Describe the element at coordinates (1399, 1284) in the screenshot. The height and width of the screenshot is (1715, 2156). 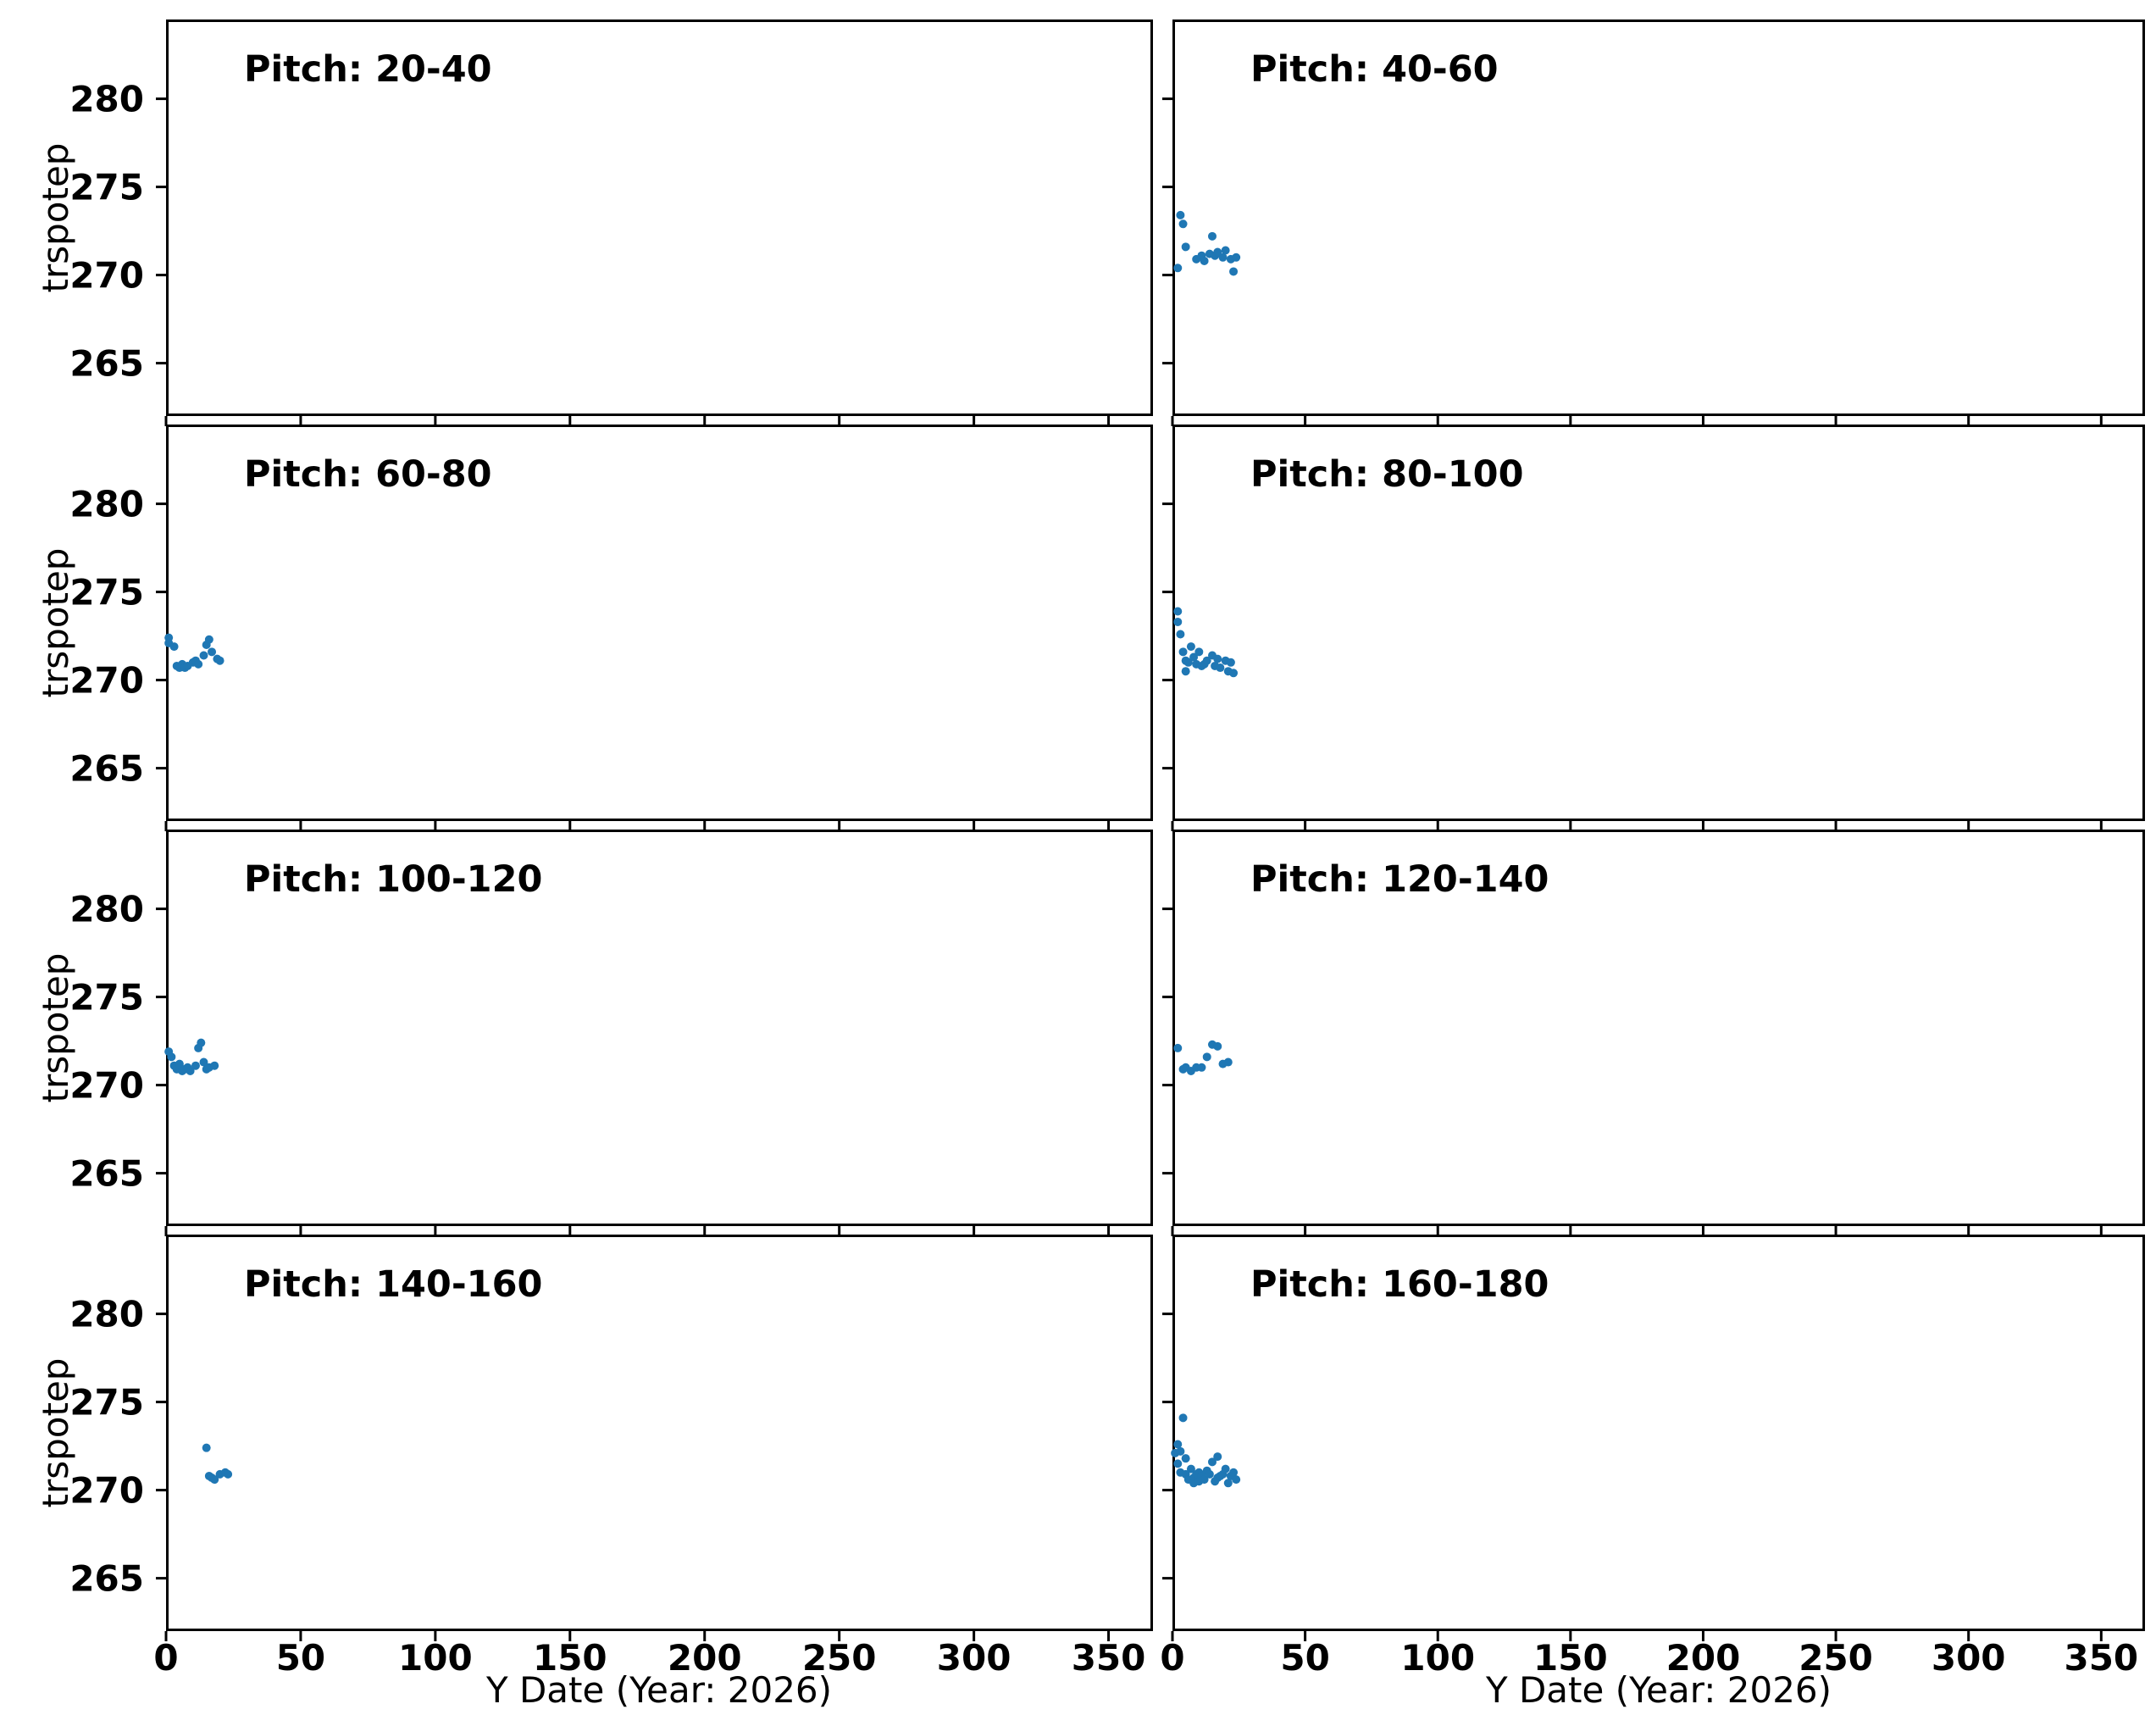
I see `panel-title: Pitch: 160-180` at that location.